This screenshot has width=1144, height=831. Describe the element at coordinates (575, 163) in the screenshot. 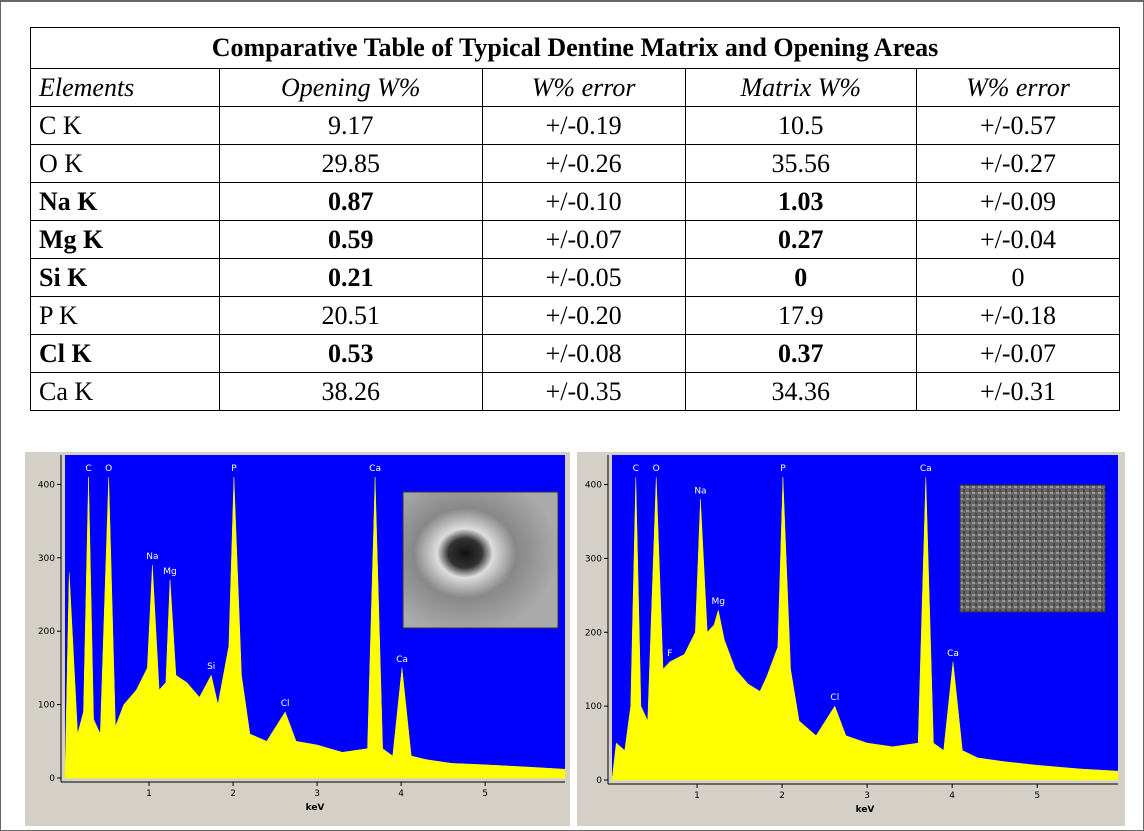

I see `table-row: O K 29.85 +/-0.26 35.56 +/-0.27` at that location.